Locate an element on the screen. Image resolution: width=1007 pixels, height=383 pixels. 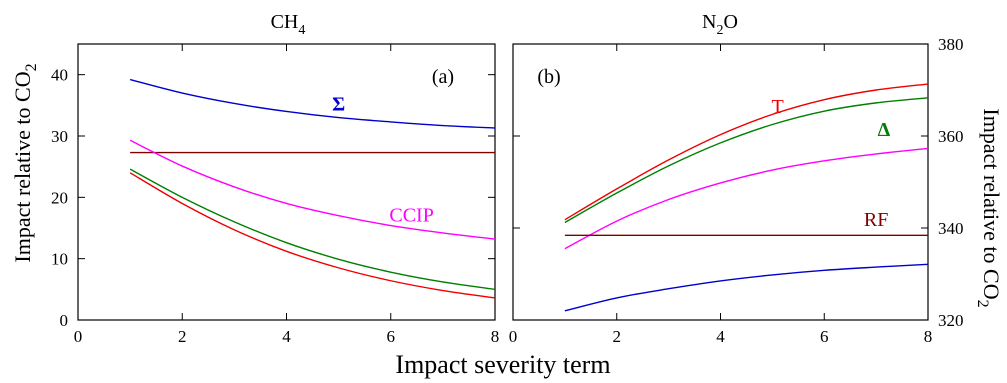
panel-b-series-t is located at coordinates (746, 152).